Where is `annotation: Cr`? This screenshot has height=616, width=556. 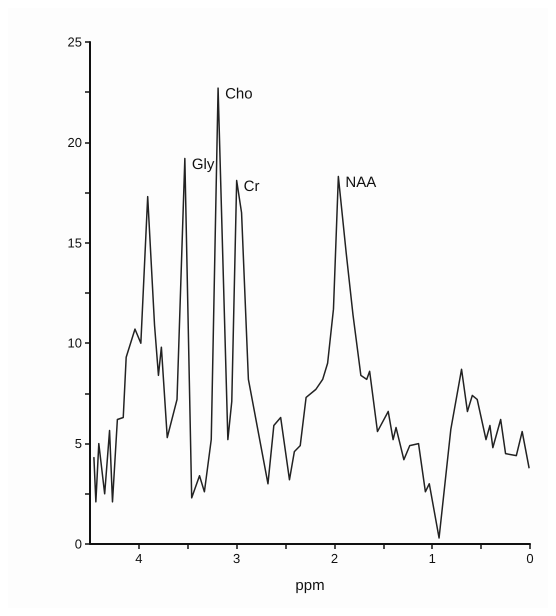
annotation: Cr is located at coordinates (252, 187).